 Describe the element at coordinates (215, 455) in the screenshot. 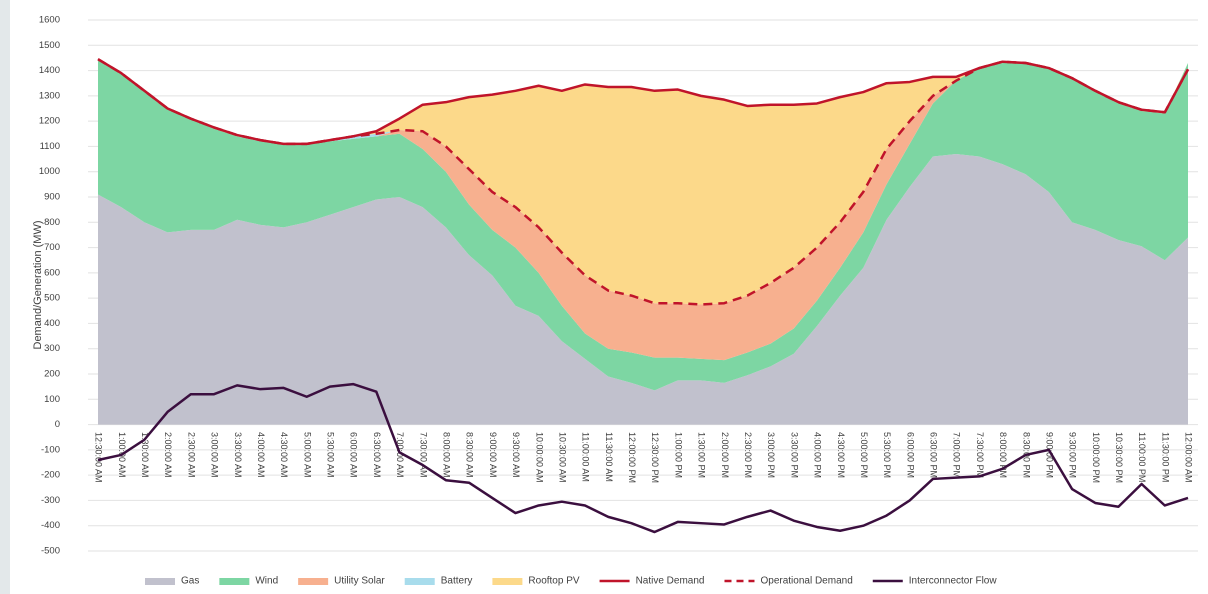

I see `x-tick-label: 3:00:00 AM` at that location.